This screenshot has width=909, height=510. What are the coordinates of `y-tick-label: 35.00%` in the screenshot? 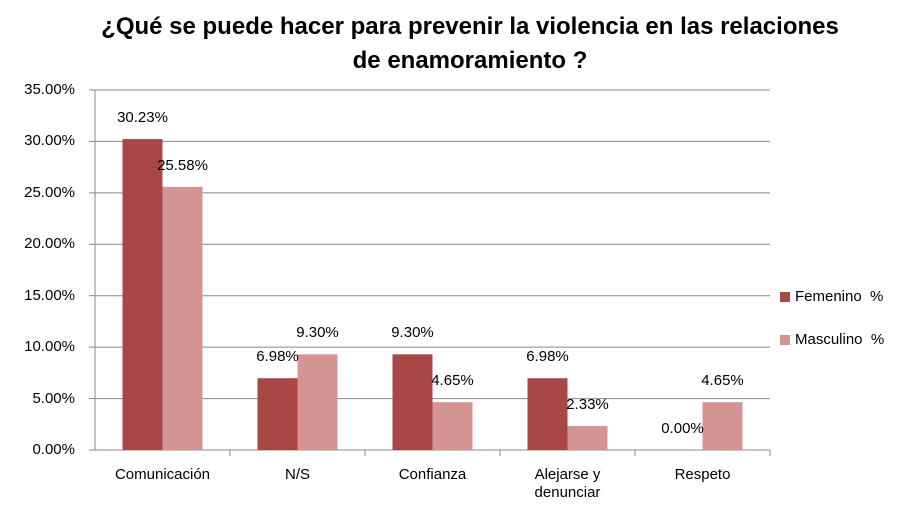 It's located at (49, 89).